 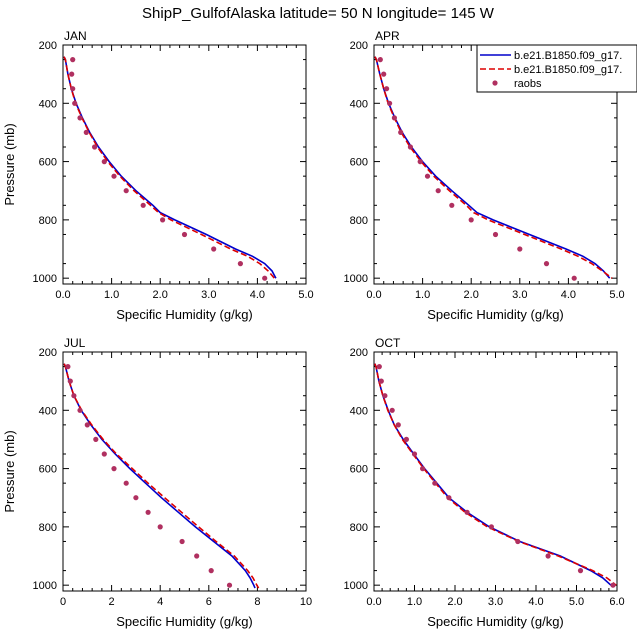 What do you see at coordinates (528, 84) in the screenshot?
I see `legend-label: raobs` at bounding box center [528, 84].